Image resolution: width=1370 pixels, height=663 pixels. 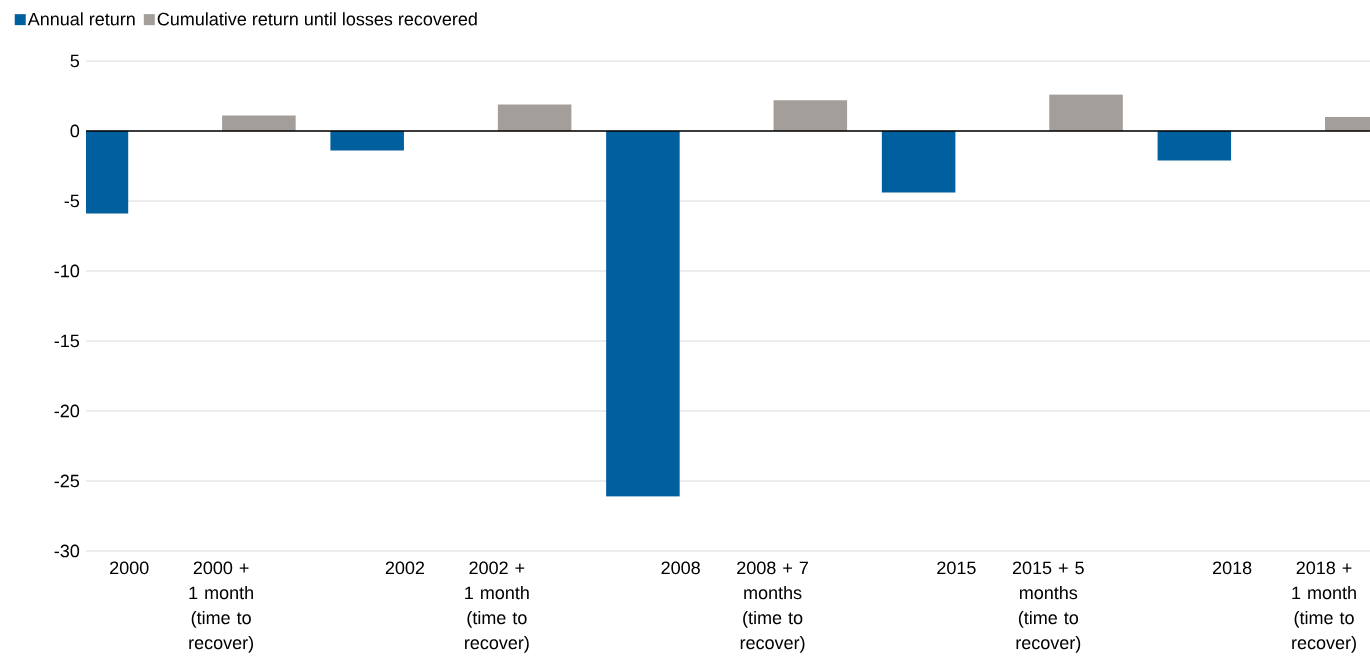 I want to click on y-tick-label: -5, so click(x=72, y=201).